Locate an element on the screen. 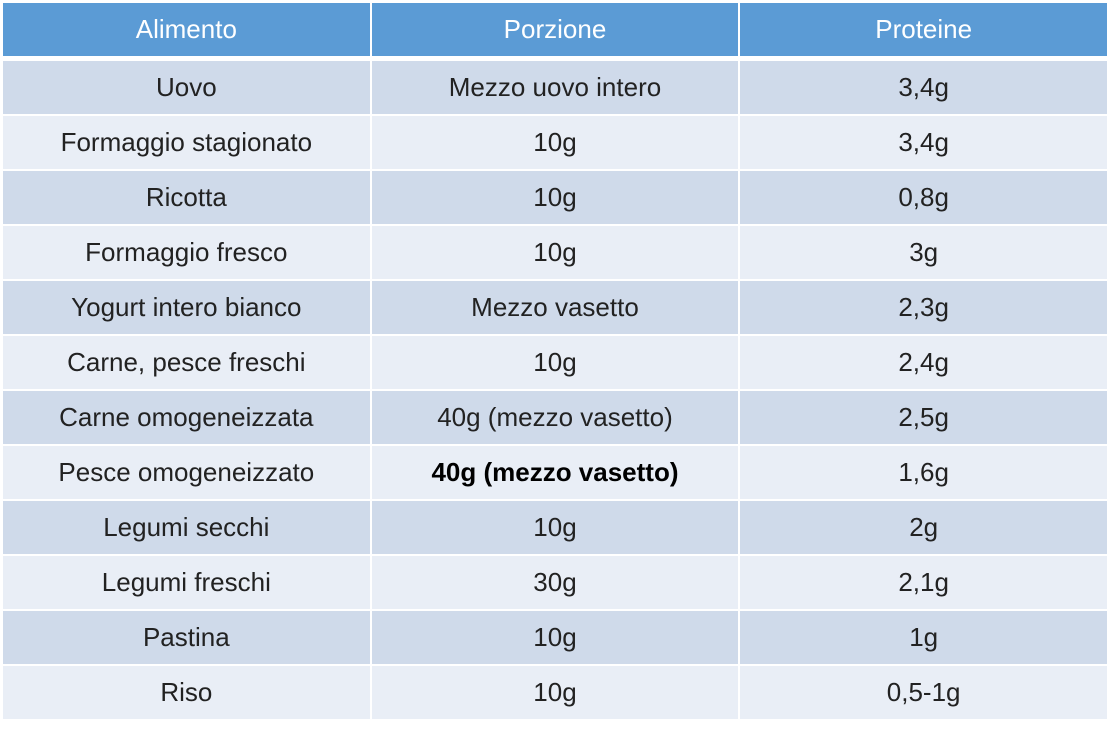  table-cell: Riso is located at coordinates (186, 692).